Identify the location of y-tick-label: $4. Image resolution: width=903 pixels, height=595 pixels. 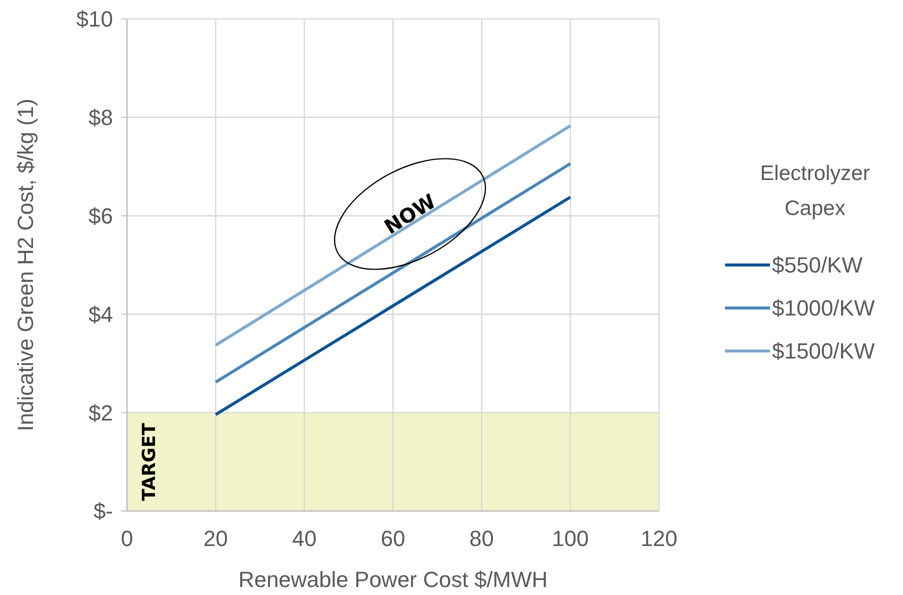
(100, 314).